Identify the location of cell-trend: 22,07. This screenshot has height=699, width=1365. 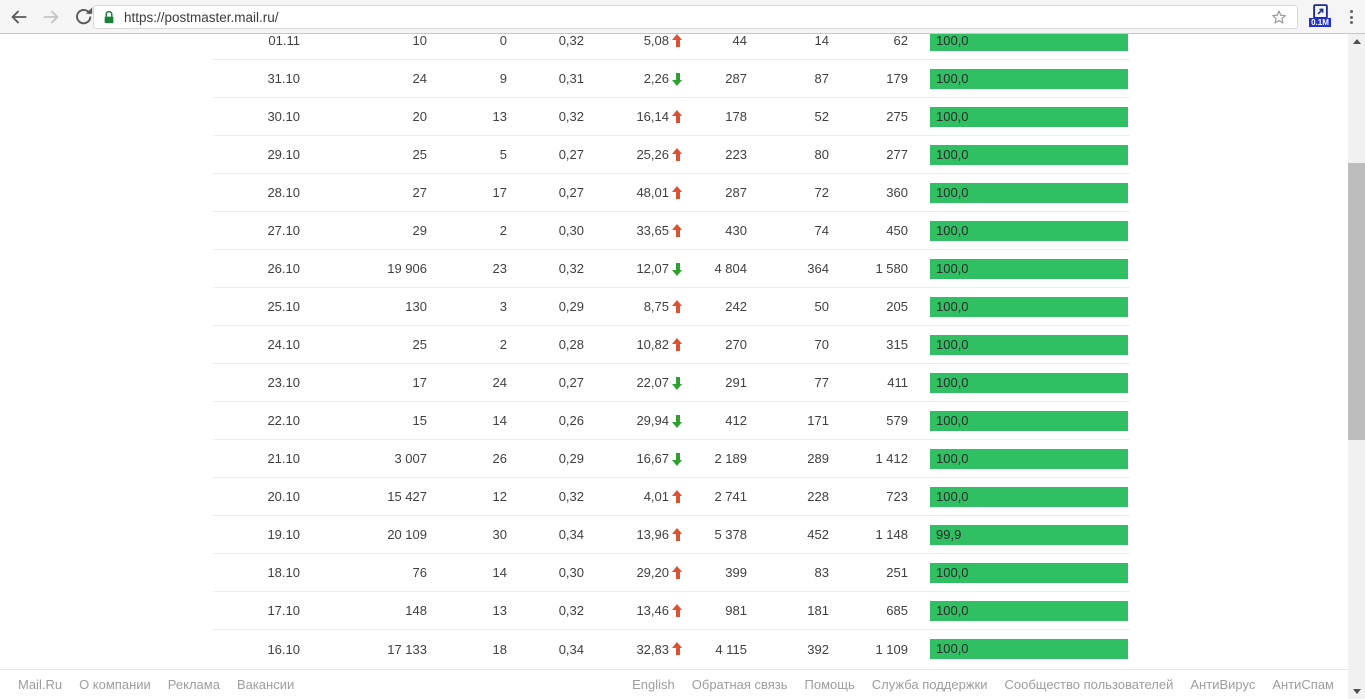
(633, 382).